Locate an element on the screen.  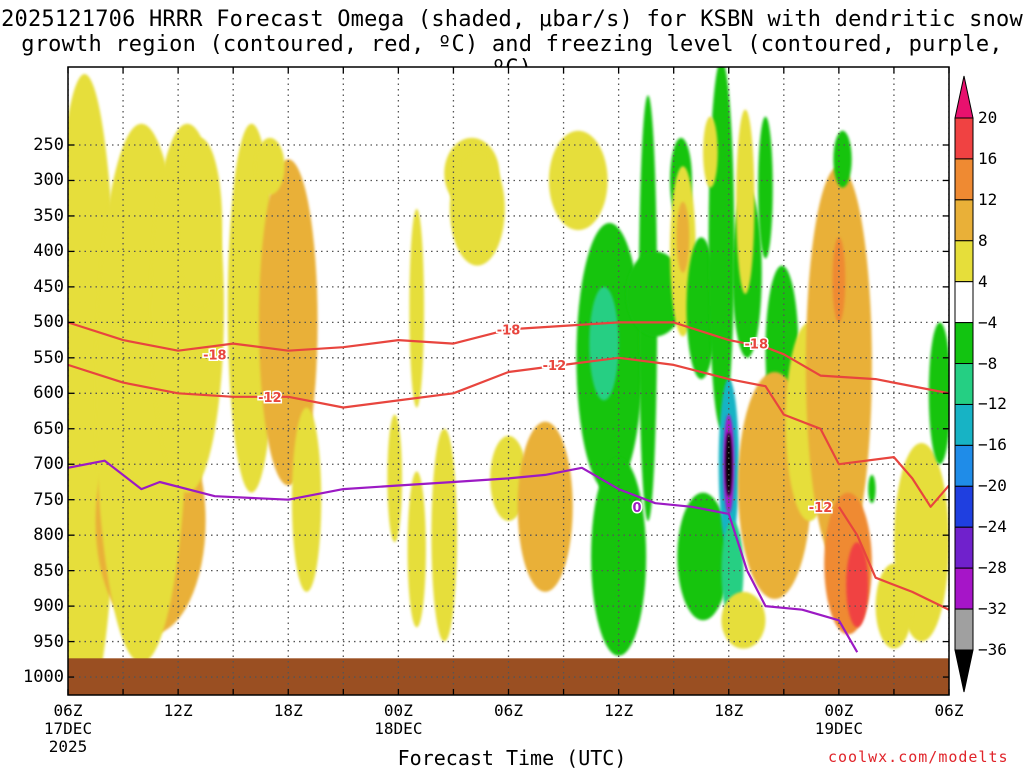
contour-dgz-lower-lobe is located at coordinates (893, 558).